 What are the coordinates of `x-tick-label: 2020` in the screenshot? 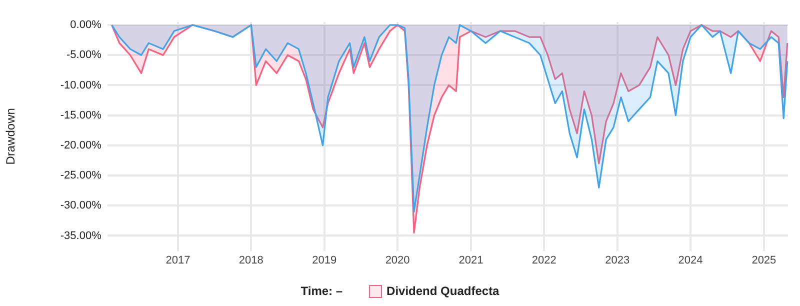 It's located at (397, 260).